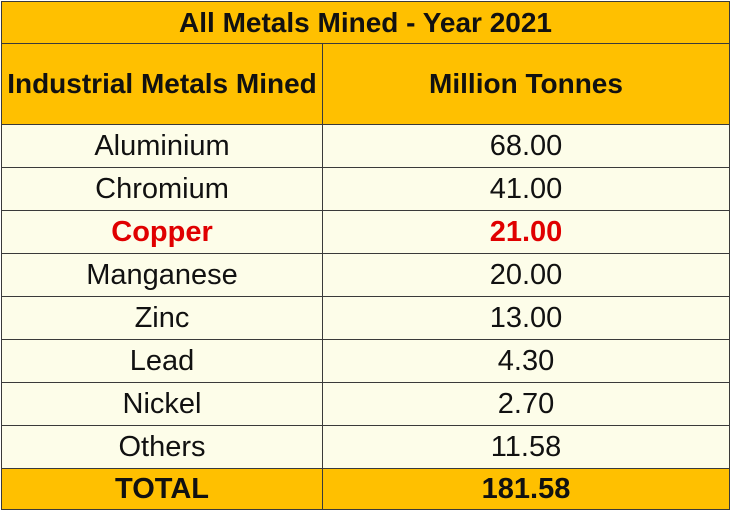  Describe the element at coordinates (162, 447) in the screenshot. I see `metal-name-cell: Others` at that location.